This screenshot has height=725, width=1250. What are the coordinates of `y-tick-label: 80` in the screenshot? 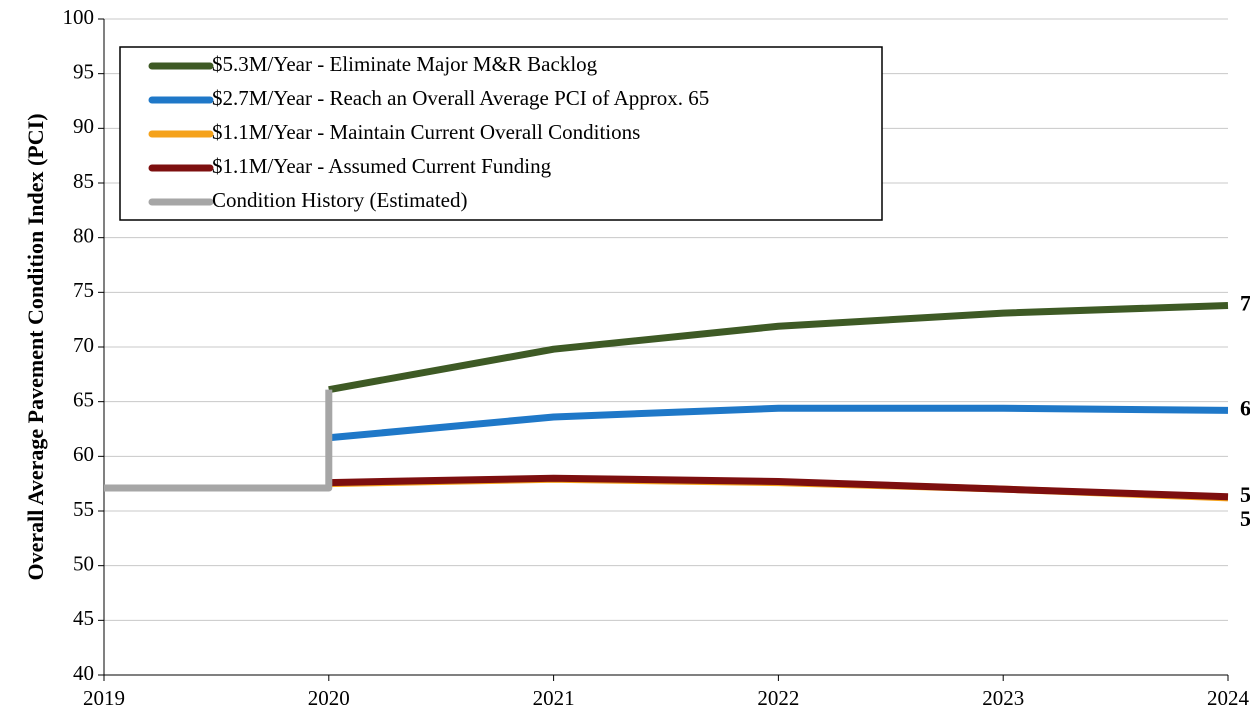 It's located at (83, 235).